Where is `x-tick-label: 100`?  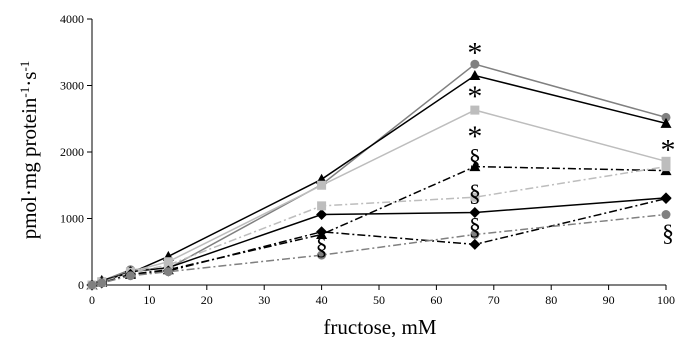 x-tick-label: 100 is located at coordinates (666, 300).